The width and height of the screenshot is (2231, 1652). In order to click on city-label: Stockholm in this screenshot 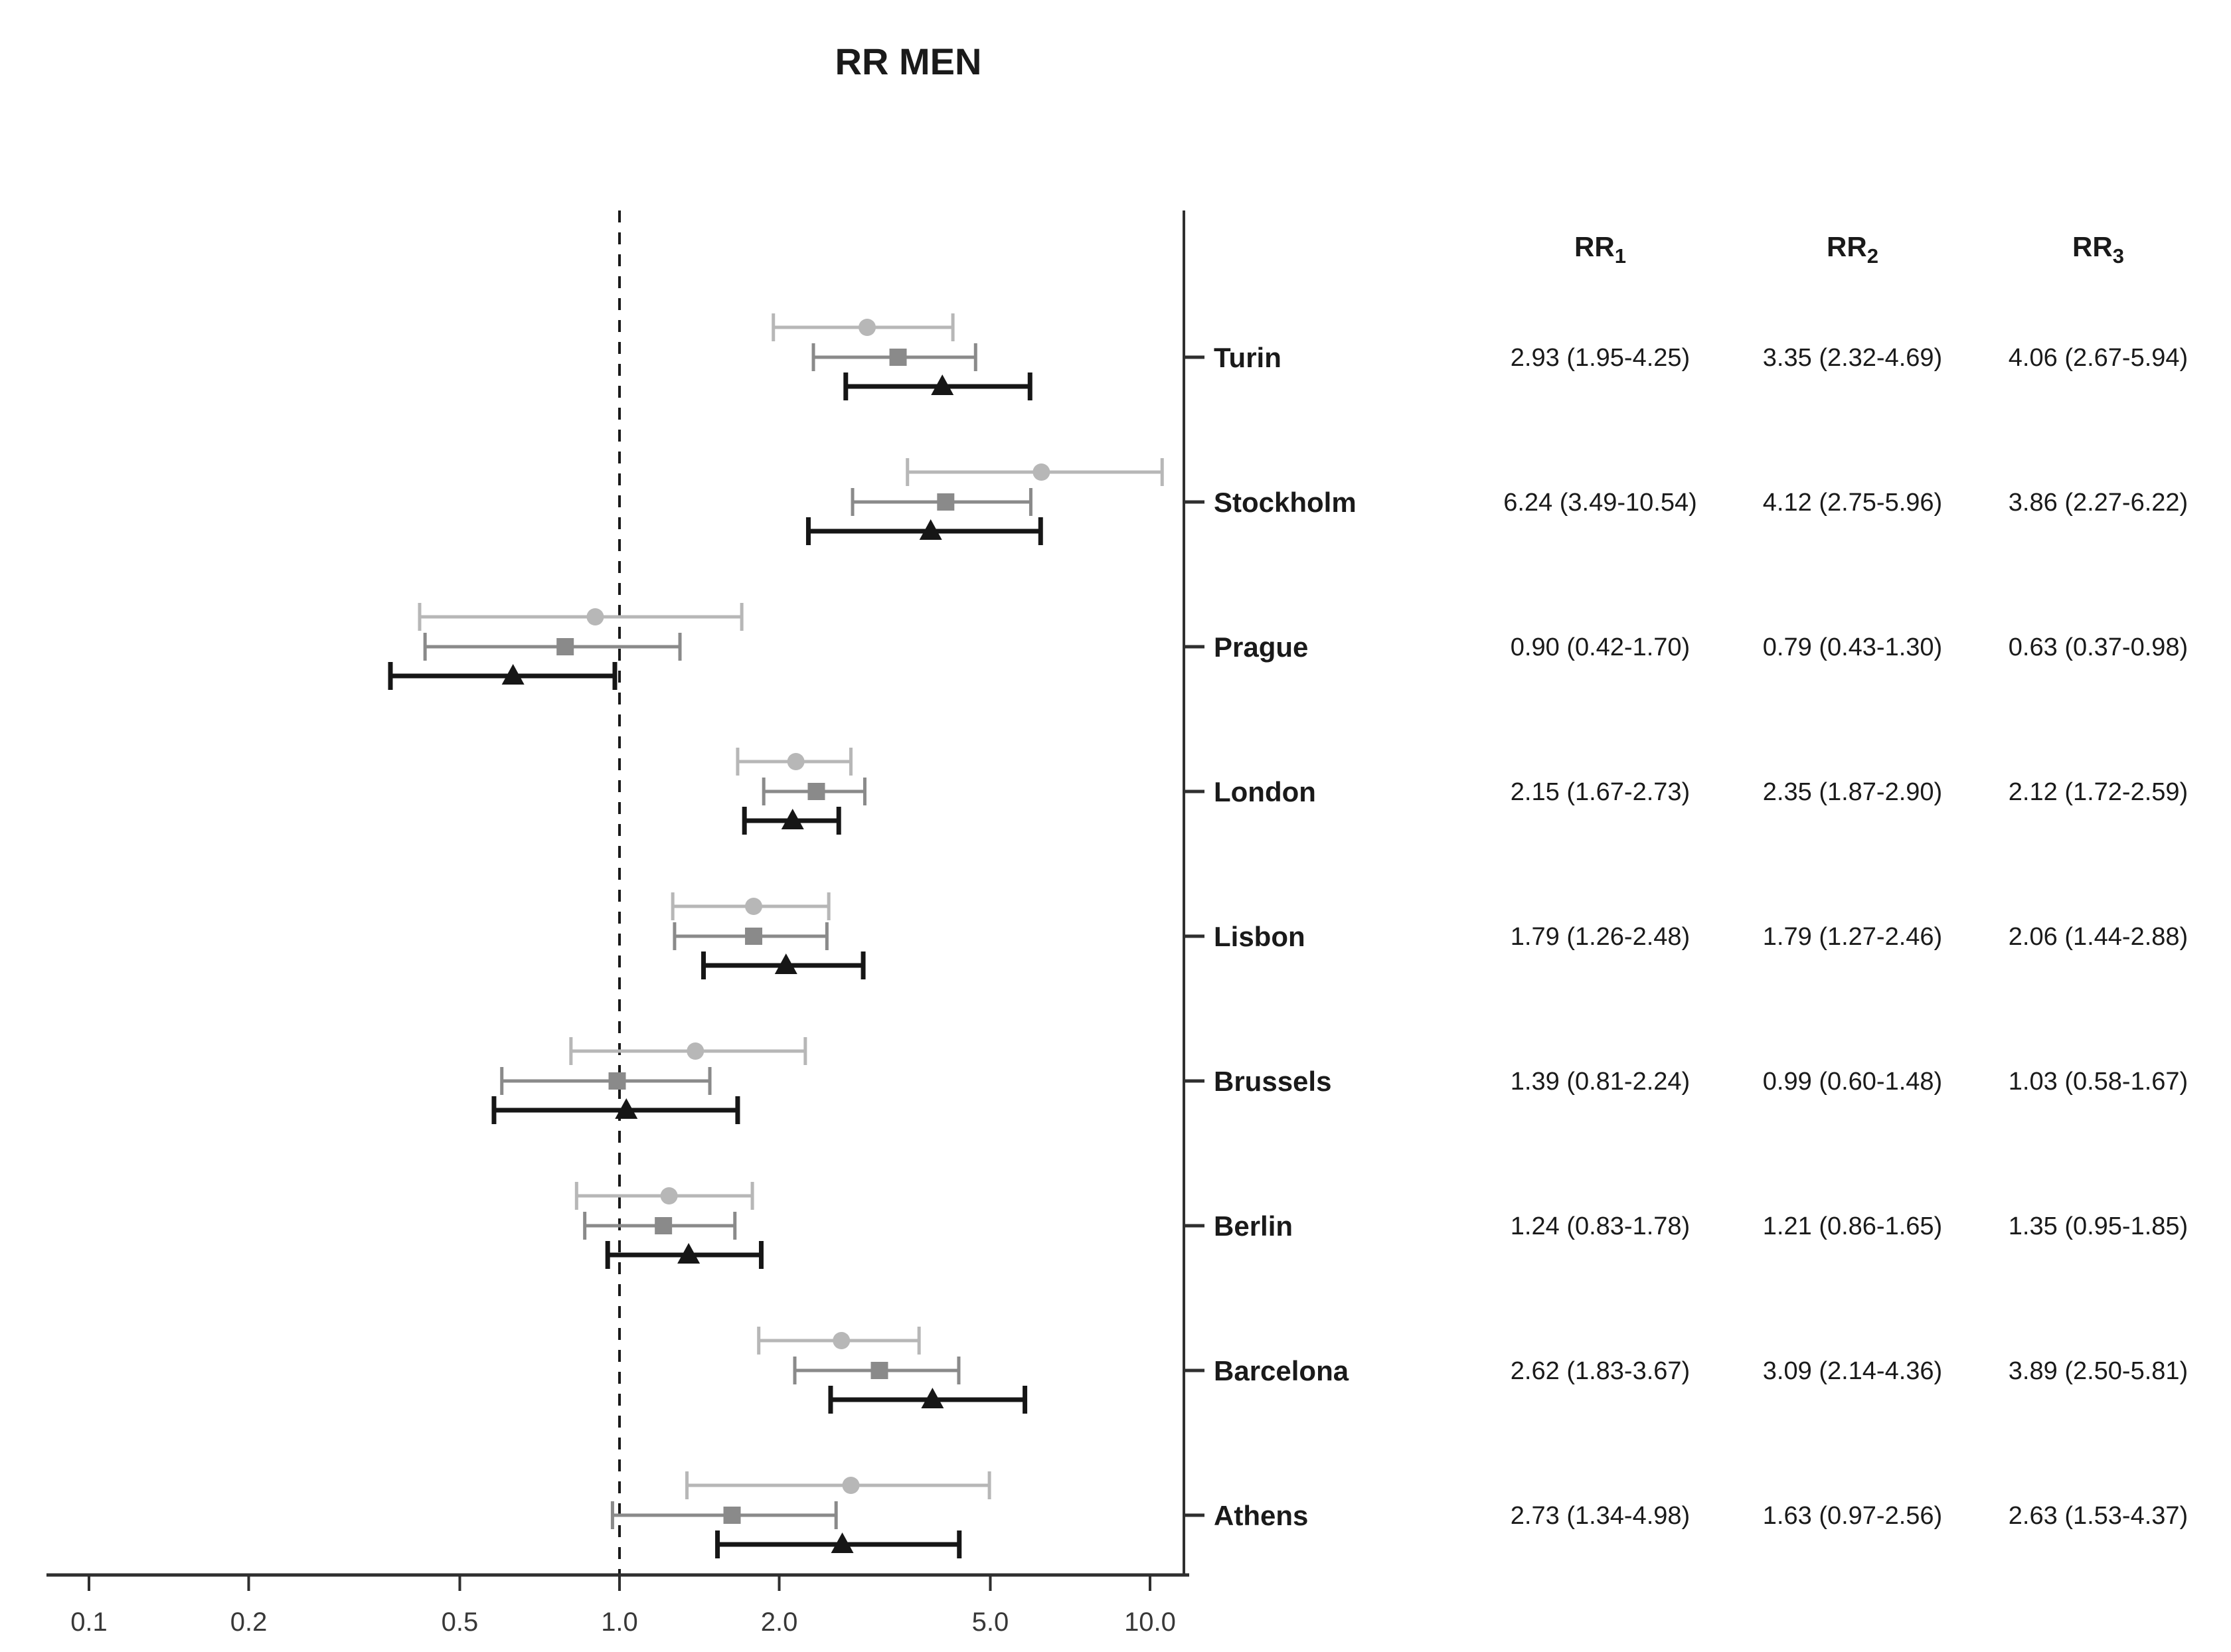, I will do `click(1285, 502)`.